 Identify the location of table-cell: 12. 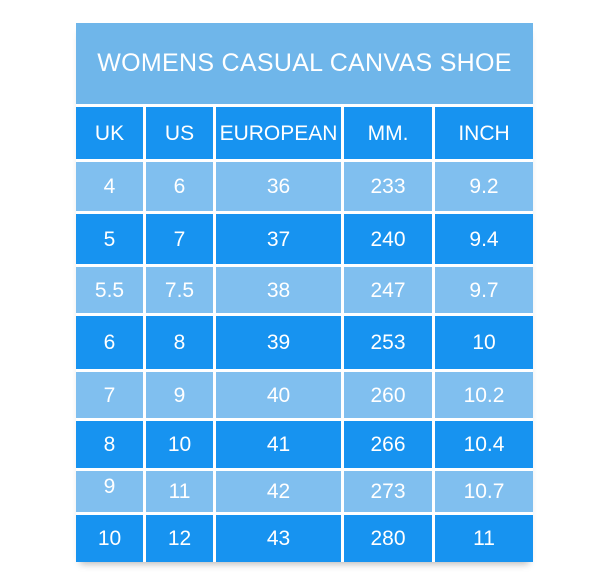
(179, 538).